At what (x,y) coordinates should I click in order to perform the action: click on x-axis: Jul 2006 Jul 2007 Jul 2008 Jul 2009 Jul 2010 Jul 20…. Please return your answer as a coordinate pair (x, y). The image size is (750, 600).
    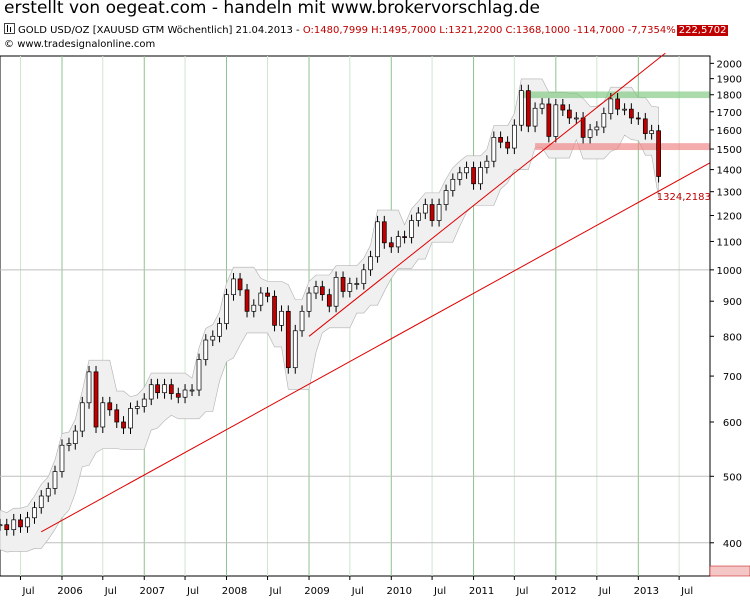
    Looking at the image, I should click on (356, 586).